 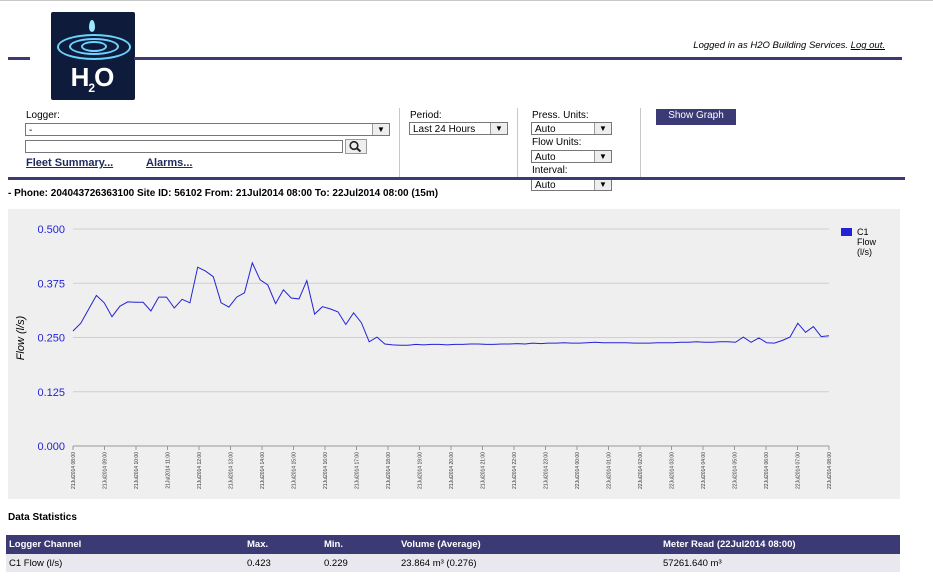 What do you see at coordinates (207, 129) in the screenshot?
I see `logger-select: - ▼` at bounding box center [207, 129].